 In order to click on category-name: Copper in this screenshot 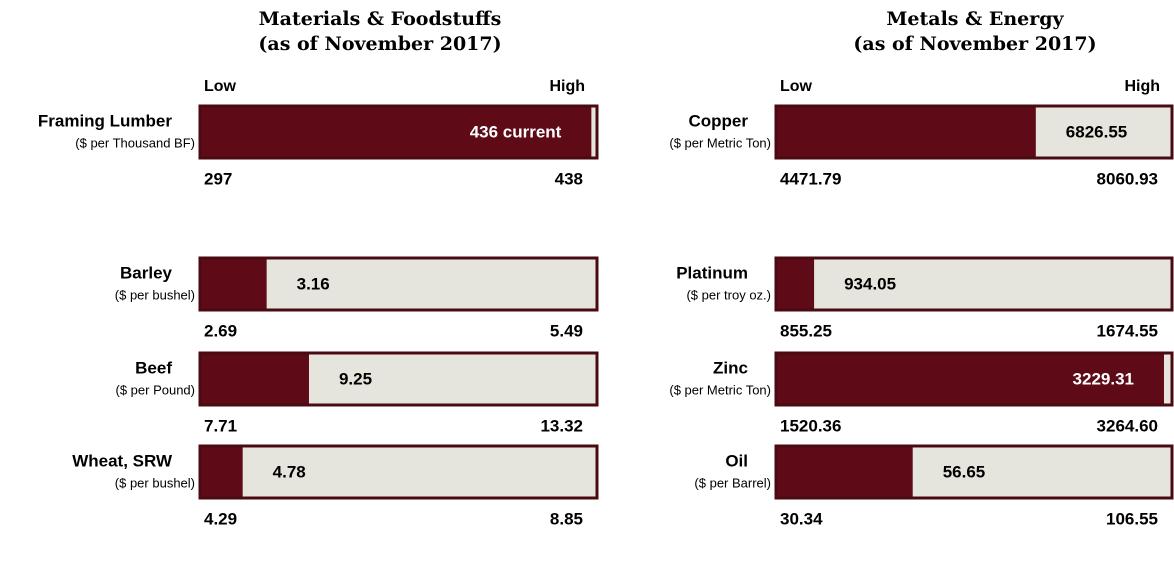, I will do `click(719, 120)`.